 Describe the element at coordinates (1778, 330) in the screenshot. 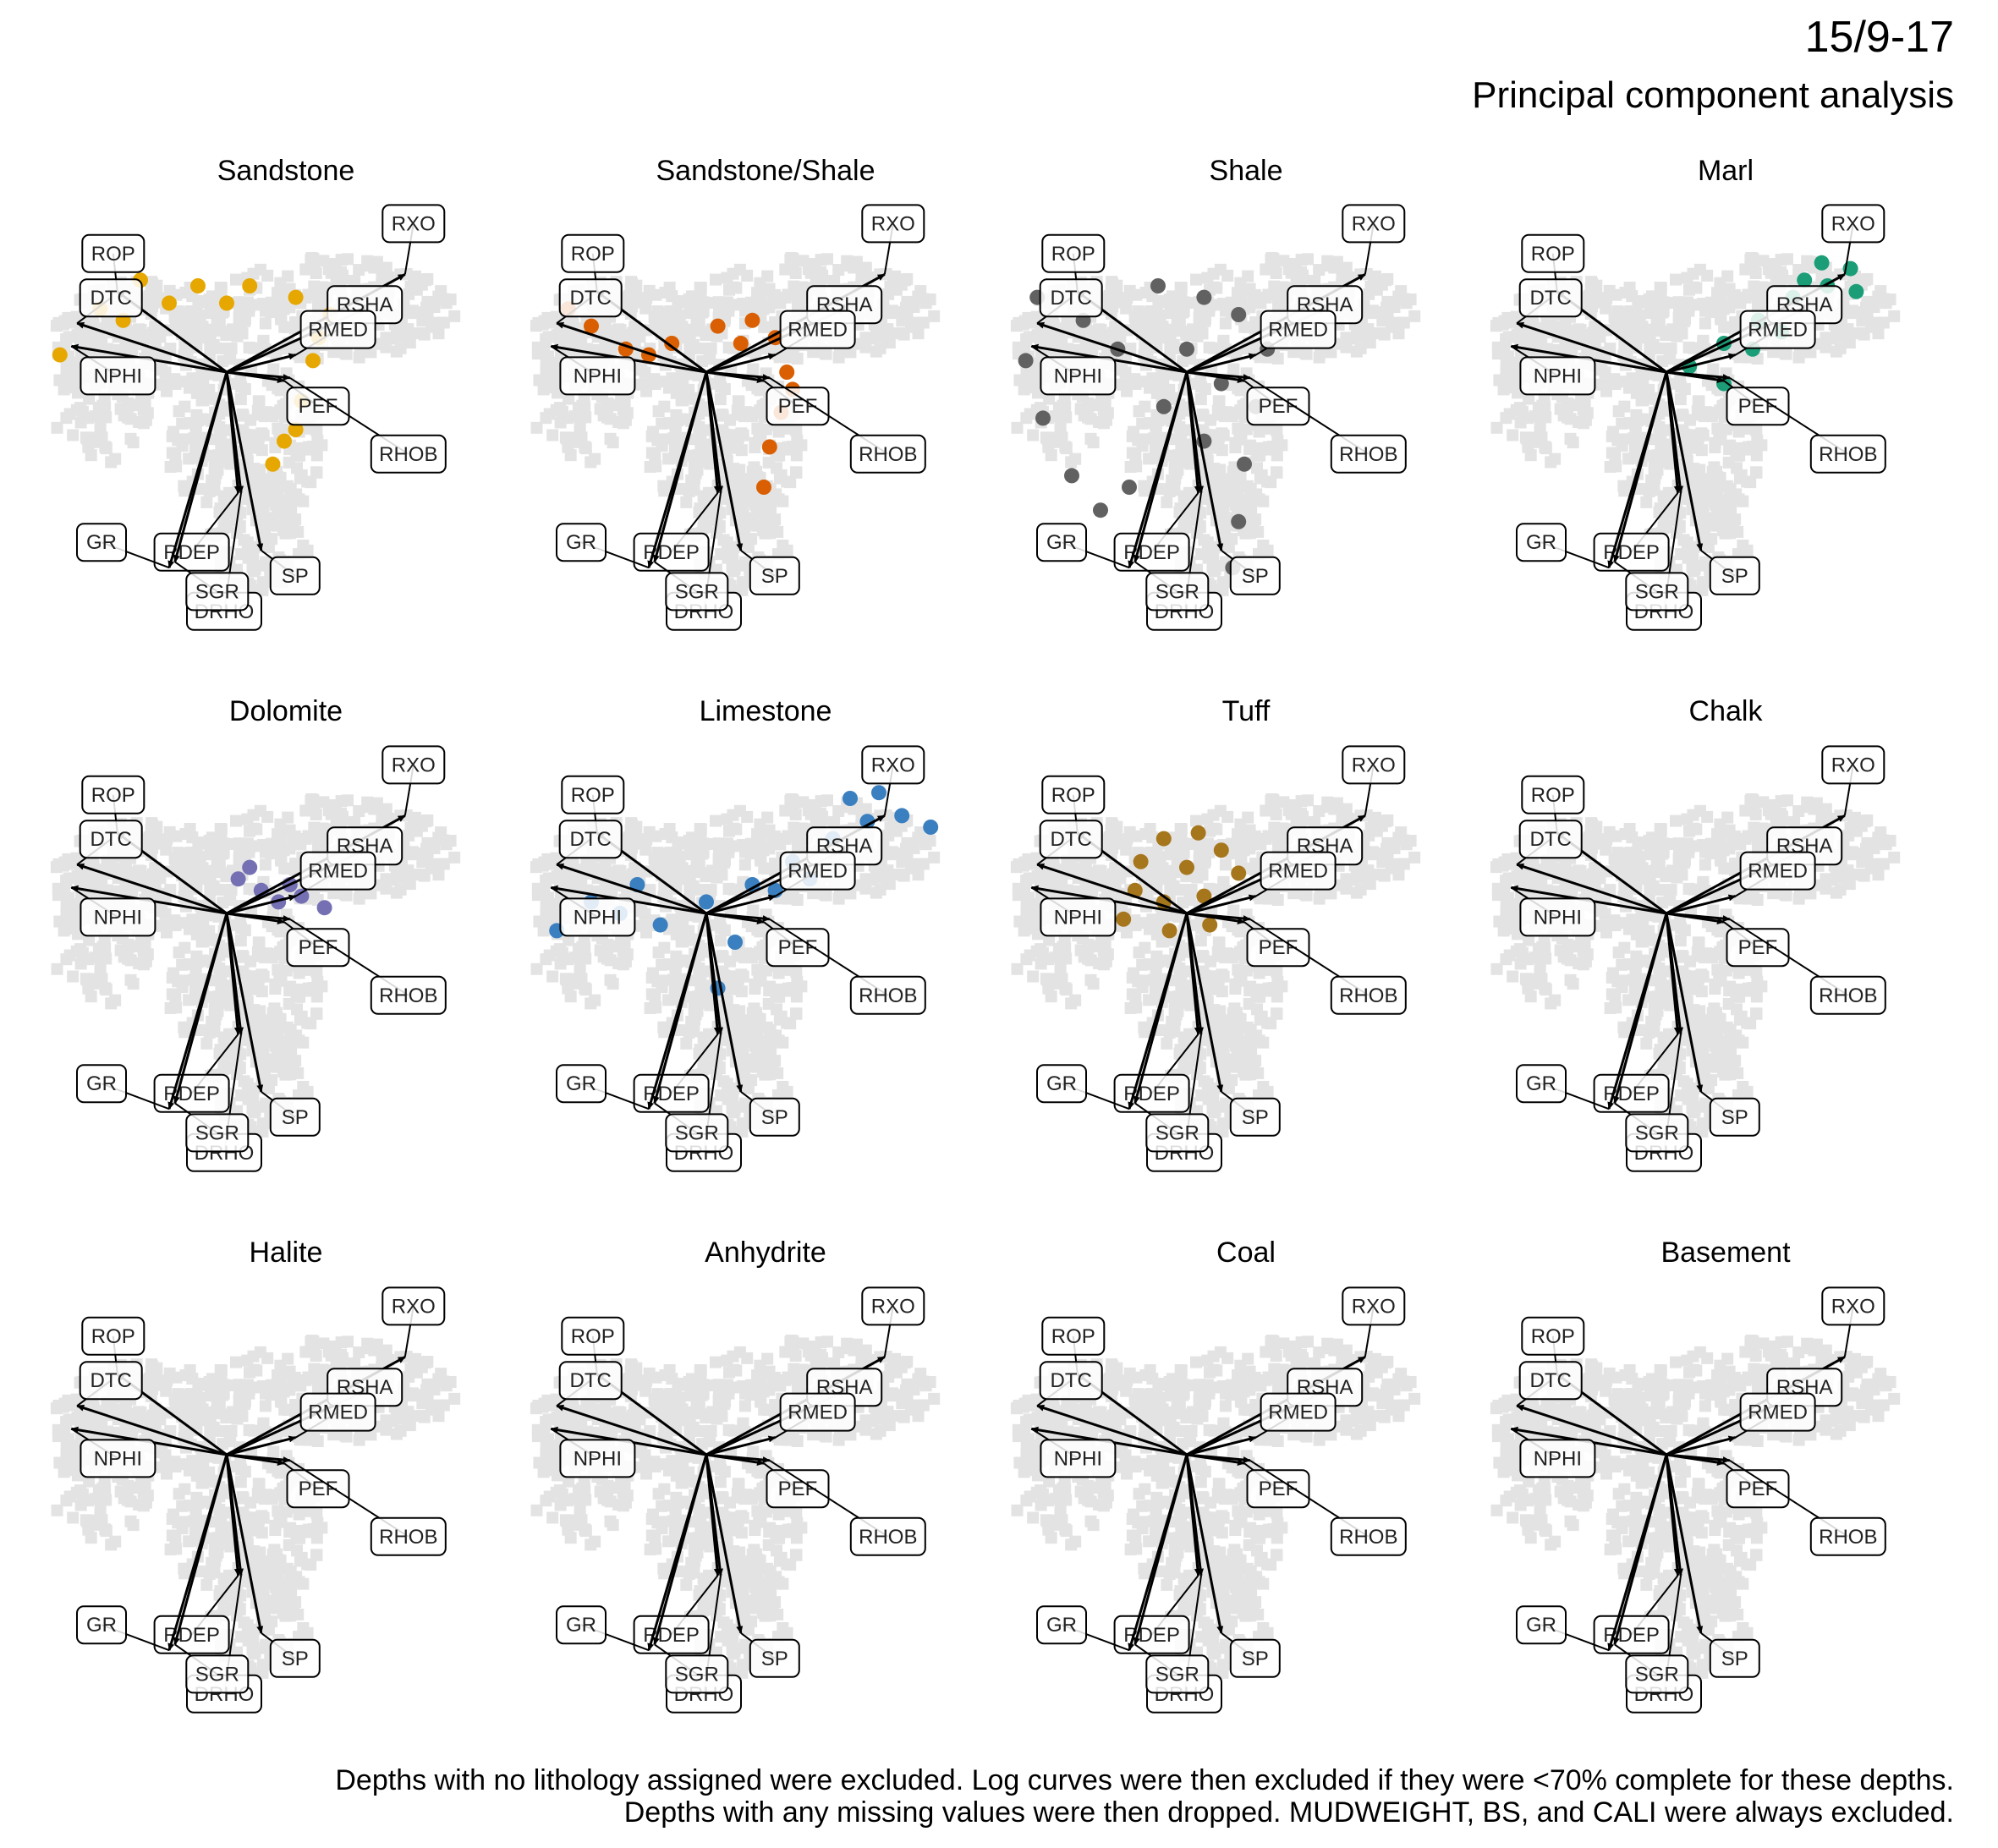

I see `loading-label-rmed: RMED` at that location.